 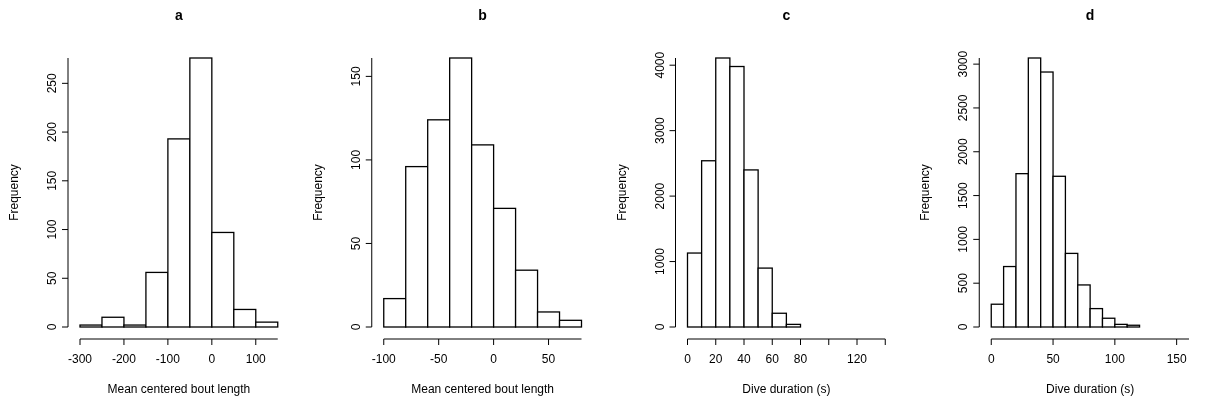 I want to click on y-tick-label: 4000, so click(x=659, y=65).